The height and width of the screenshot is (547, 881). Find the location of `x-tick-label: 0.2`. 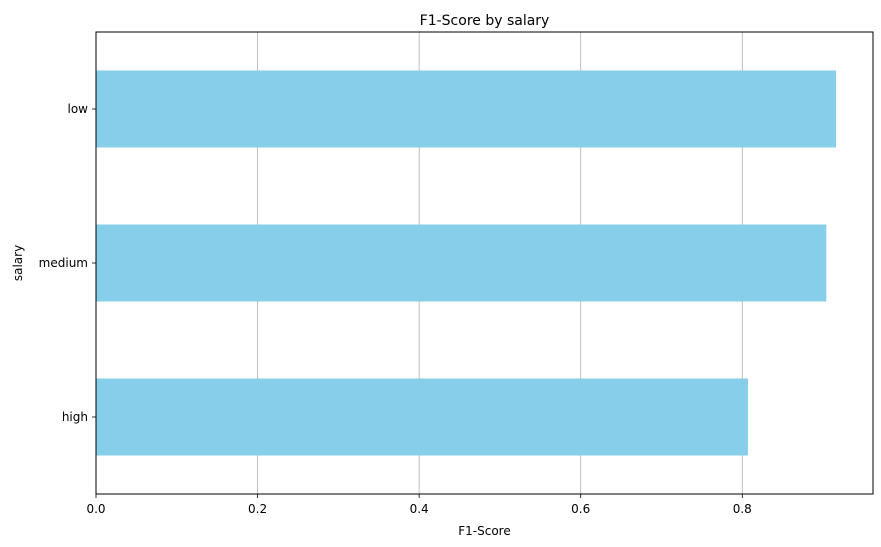

x-tick-label: 0.2 is located at coordinates (257, 509).